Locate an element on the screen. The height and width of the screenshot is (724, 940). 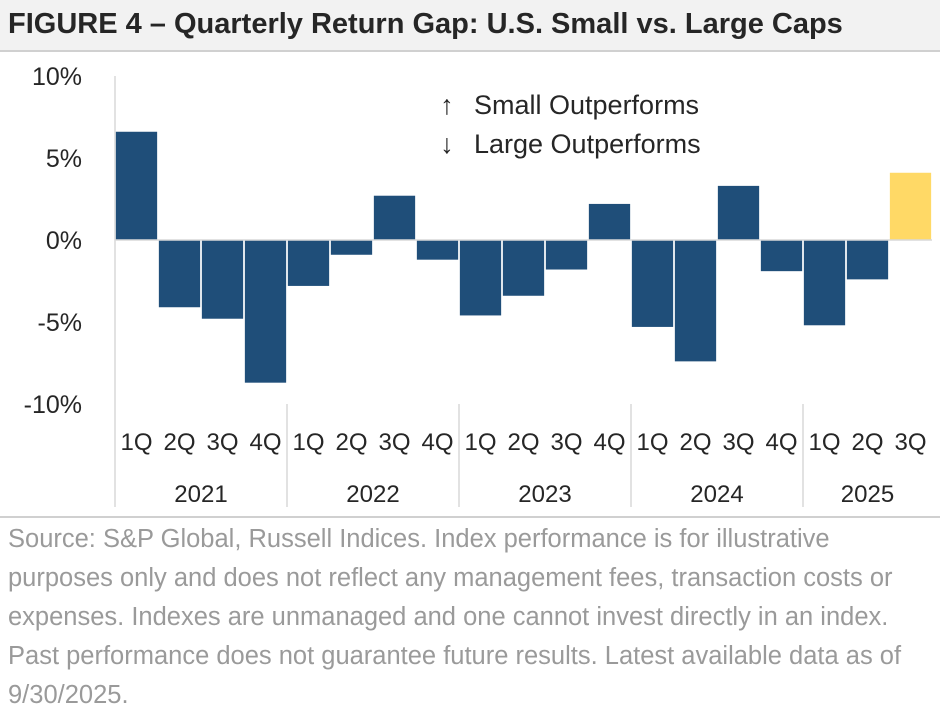
y-tick-label: 0% is located at coordinates (64, 241).